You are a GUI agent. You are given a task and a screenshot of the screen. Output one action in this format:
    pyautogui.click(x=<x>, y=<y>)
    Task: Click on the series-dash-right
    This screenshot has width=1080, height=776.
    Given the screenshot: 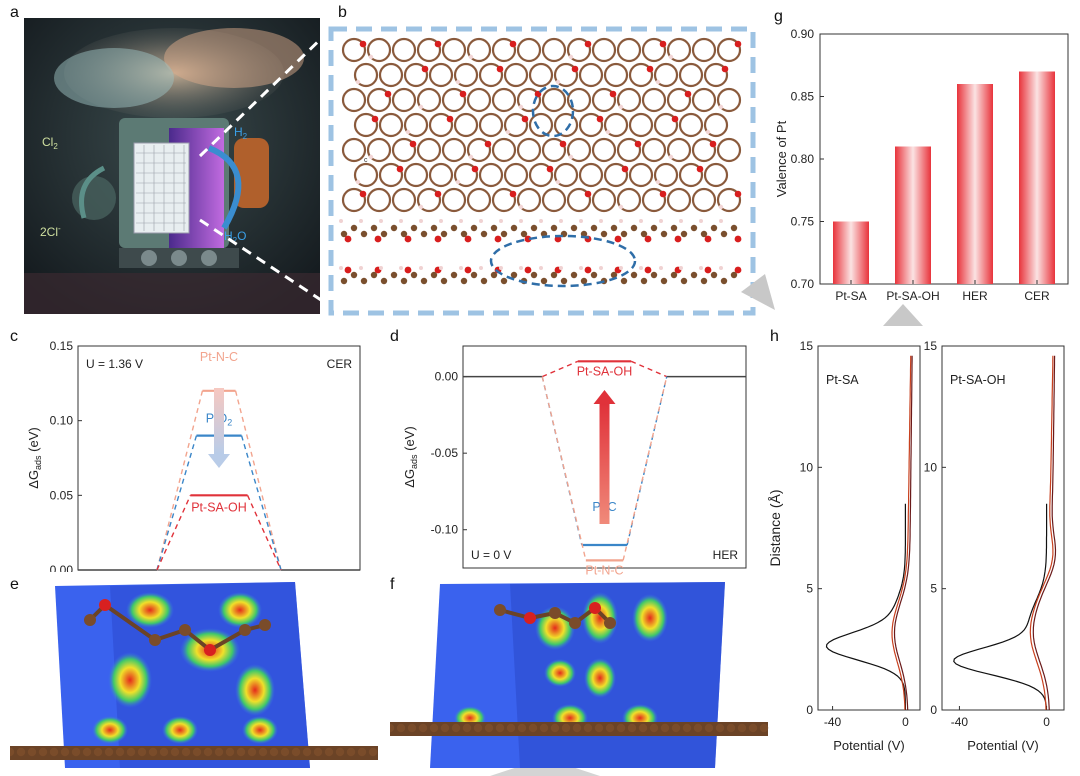 What is the action you would take?
    pyautogui.click(x=261, y=503)
    